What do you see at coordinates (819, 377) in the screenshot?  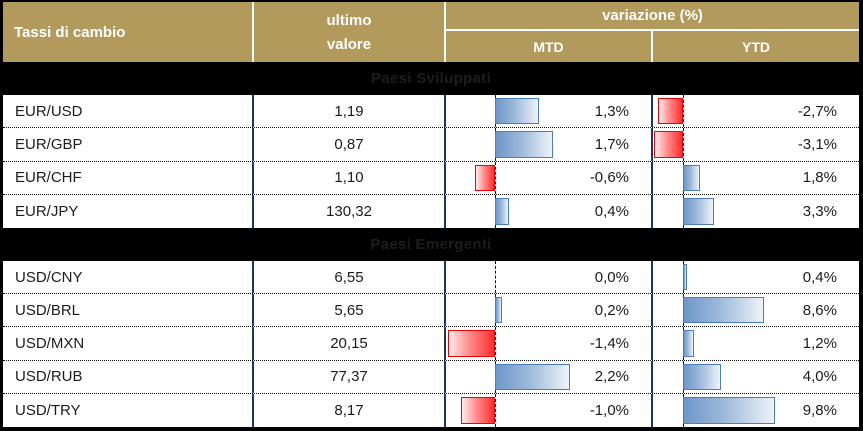 I see `ytd-value: 4,0%` at bounding box center [819, 377].